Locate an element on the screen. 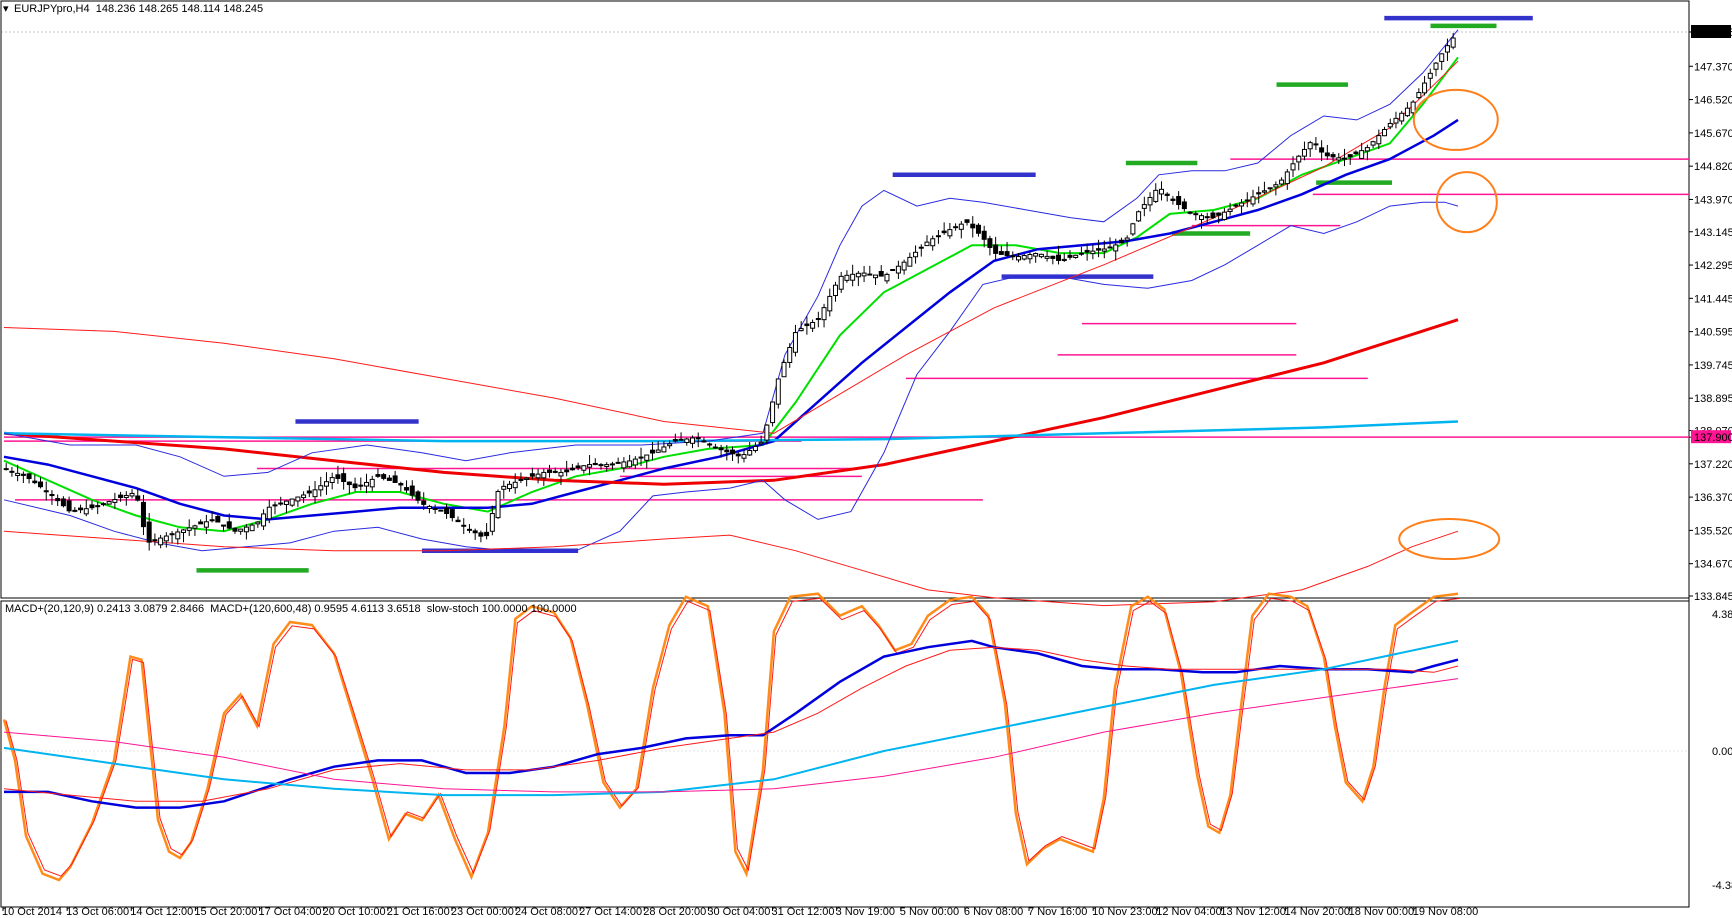 This screenshot has width=1732, height=918. time-tick-label: 18 Nov 00:00 is located at coordinates (1381, 912).